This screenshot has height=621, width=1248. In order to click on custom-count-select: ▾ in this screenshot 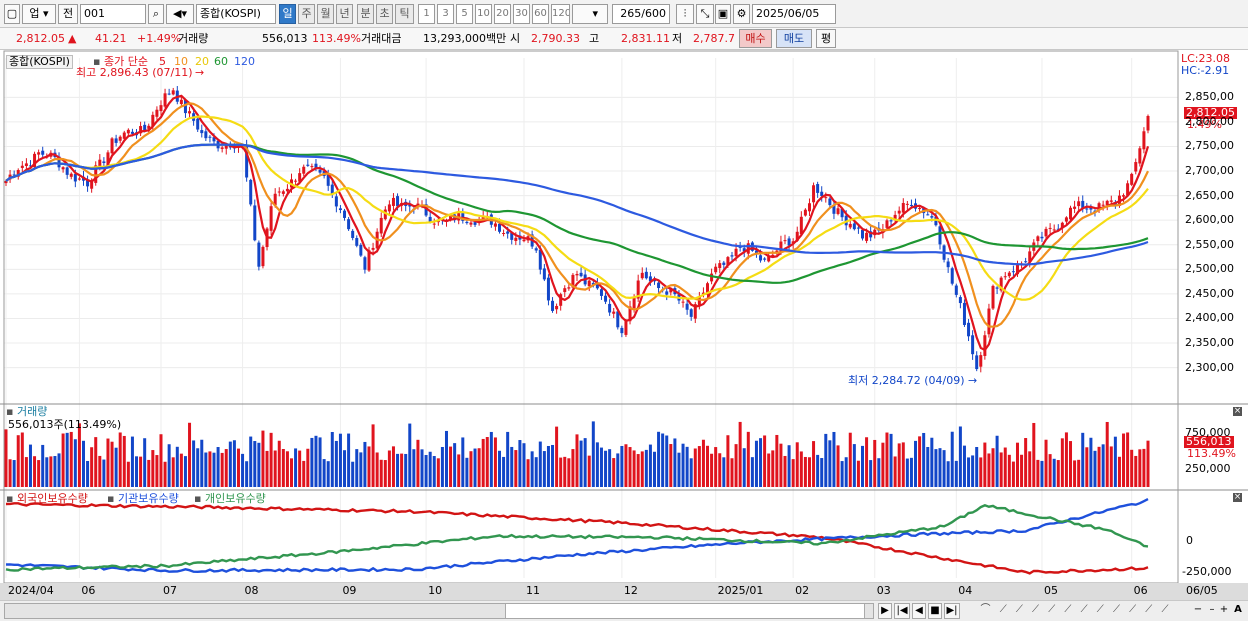, I will do `click(590, 14)`.